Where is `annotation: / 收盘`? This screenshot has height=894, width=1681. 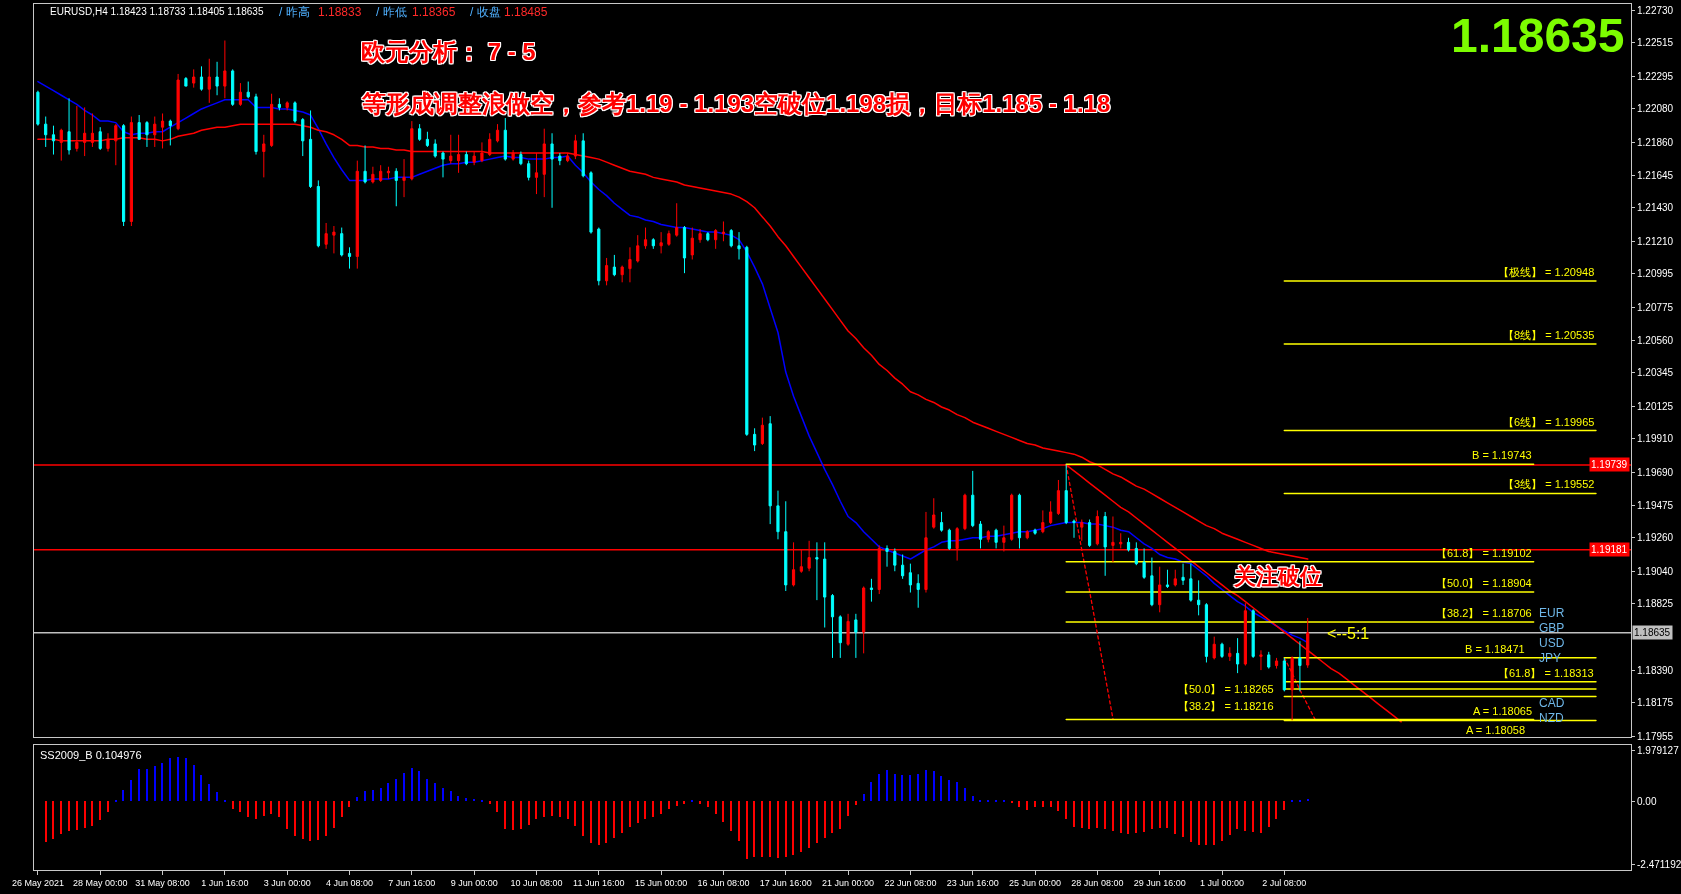 annotation: / 收盘 is located at coordinates (485, 12).